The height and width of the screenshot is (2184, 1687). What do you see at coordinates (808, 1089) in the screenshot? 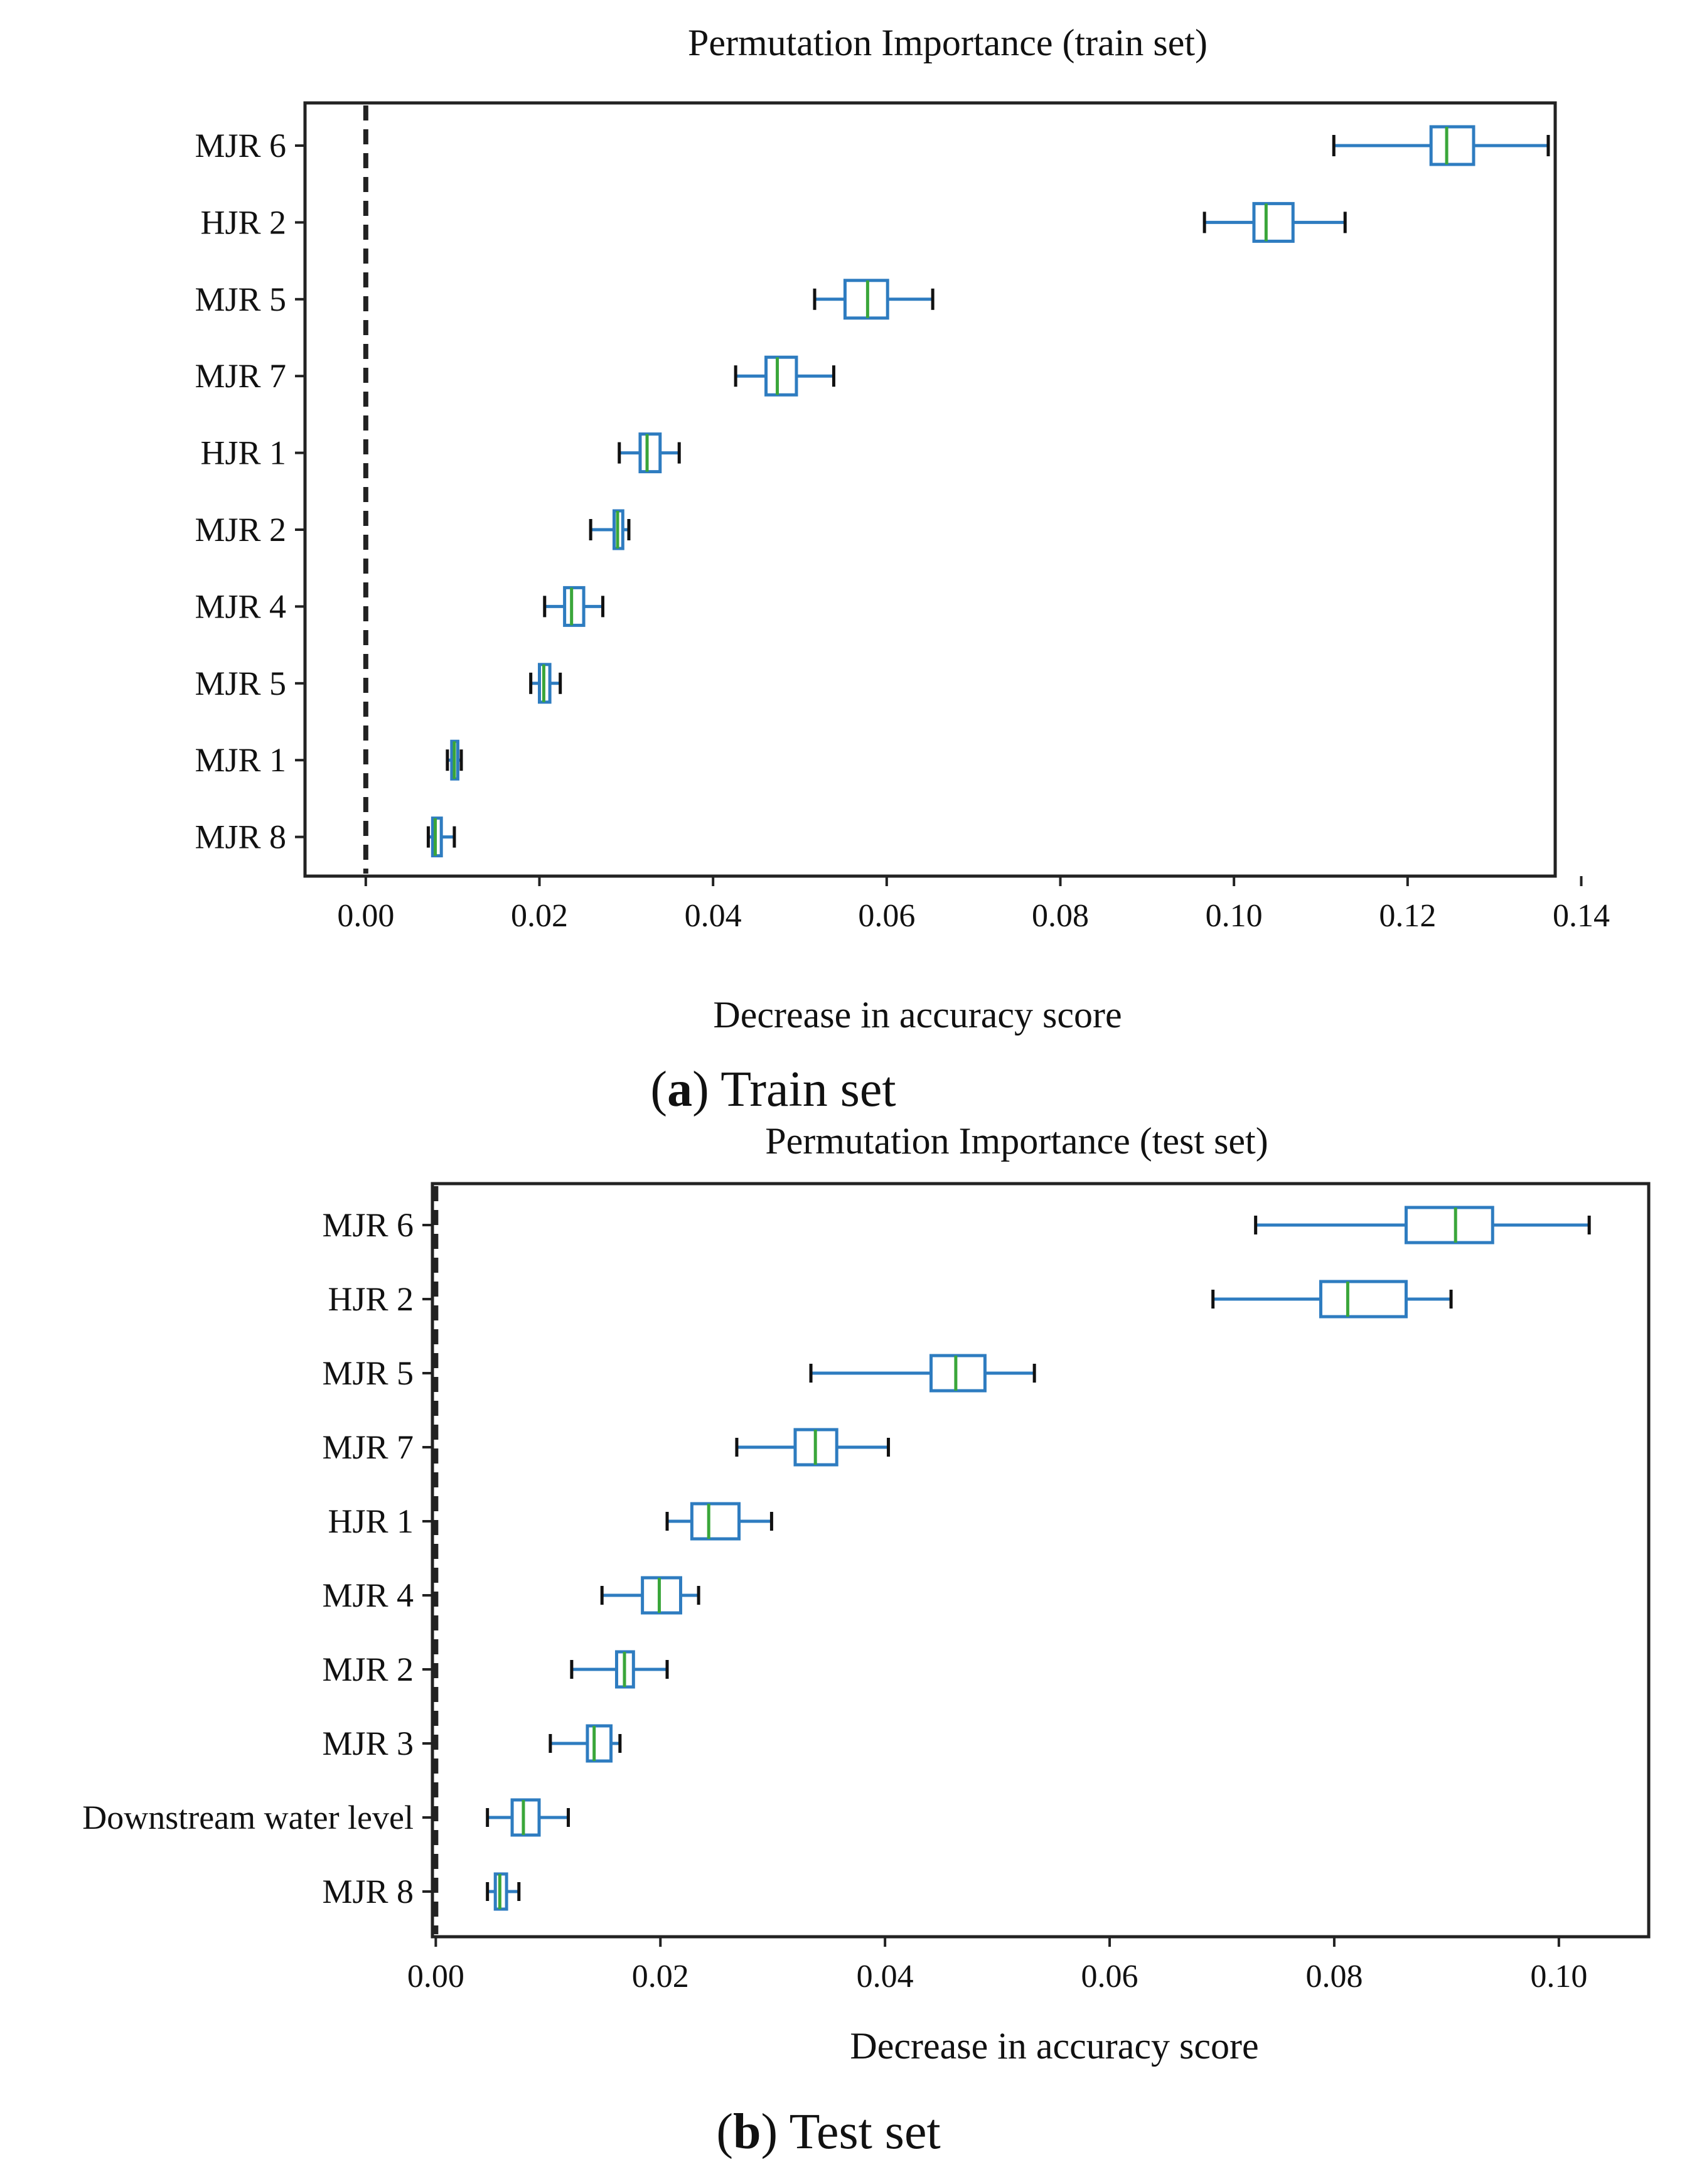
I see `train-caption-text: Train set` at bounding box center [808, 1089].